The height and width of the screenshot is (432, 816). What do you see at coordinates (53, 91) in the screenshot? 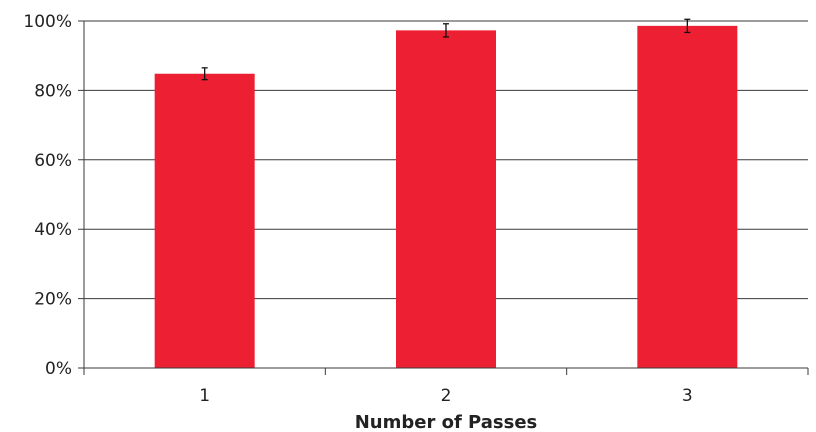
I see `y-tick-label: 80%` at bounding box center [53, 91].